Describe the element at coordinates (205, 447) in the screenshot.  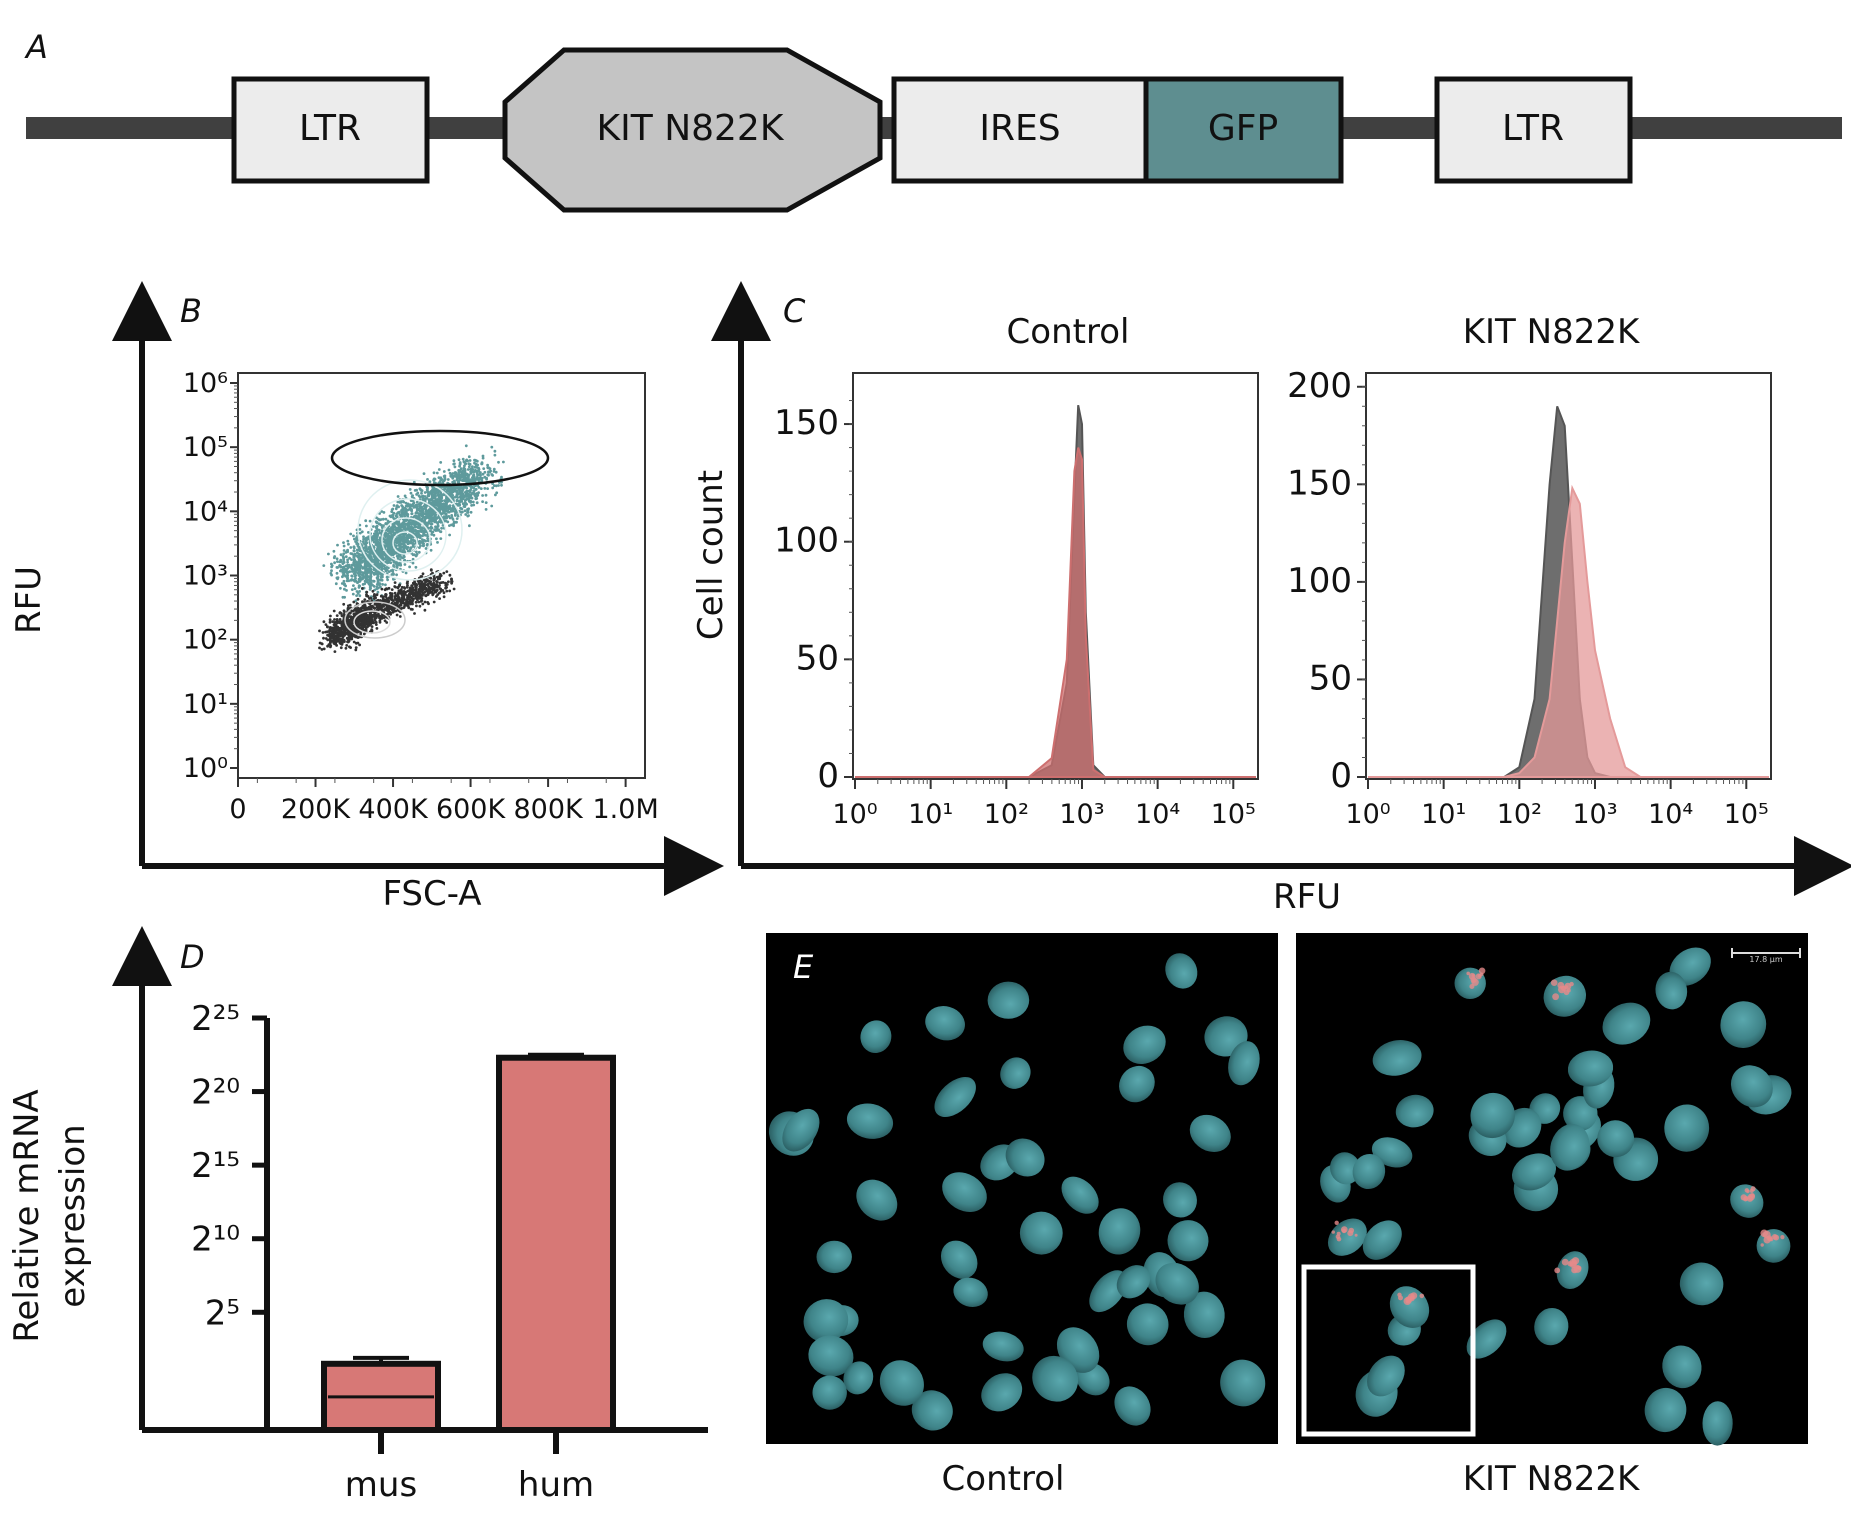
I see `b-ytick-label: 10⁵` at that location.